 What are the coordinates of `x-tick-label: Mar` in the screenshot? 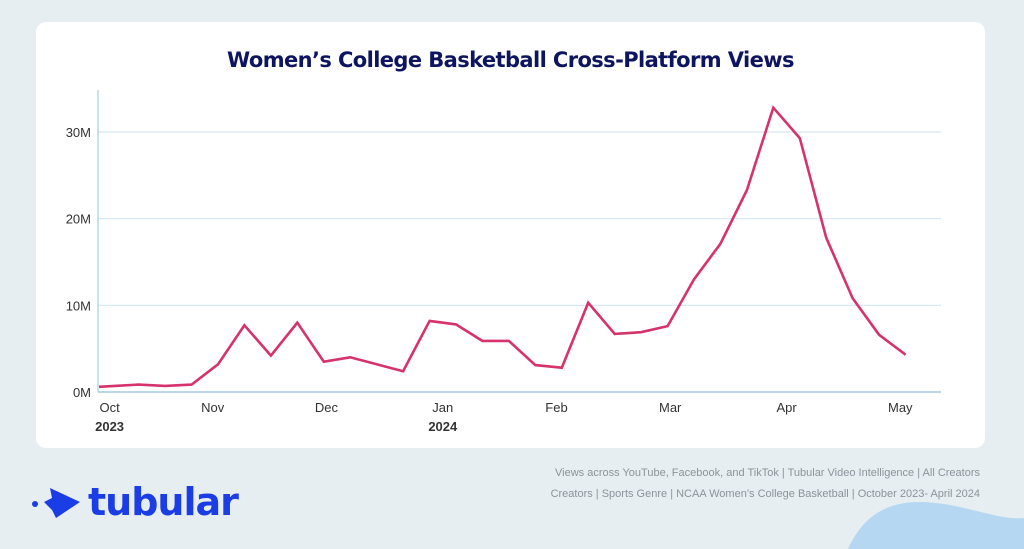 It's located at (670, 407).